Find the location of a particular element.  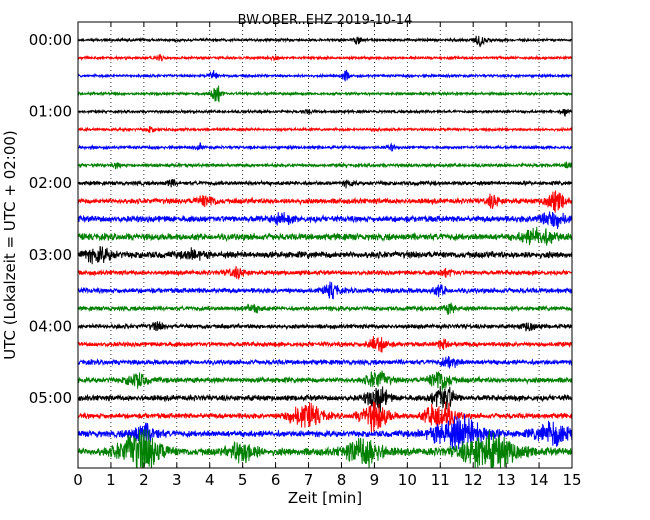

x-tick-label-2: 2 is located at coordinates (144, 480).